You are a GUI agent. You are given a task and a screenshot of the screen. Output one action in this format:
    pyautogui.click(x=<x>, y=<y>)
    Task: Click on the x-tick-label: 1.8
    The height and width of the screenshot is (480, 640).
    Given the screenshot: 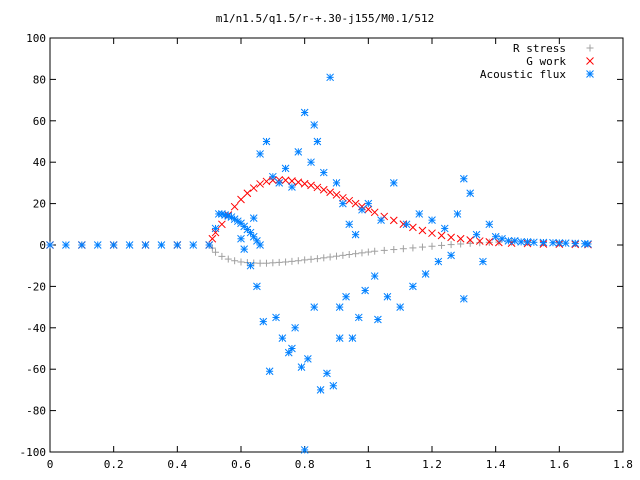 What is the action you would take?
    pyautogui.click(x=623, y=464)
    